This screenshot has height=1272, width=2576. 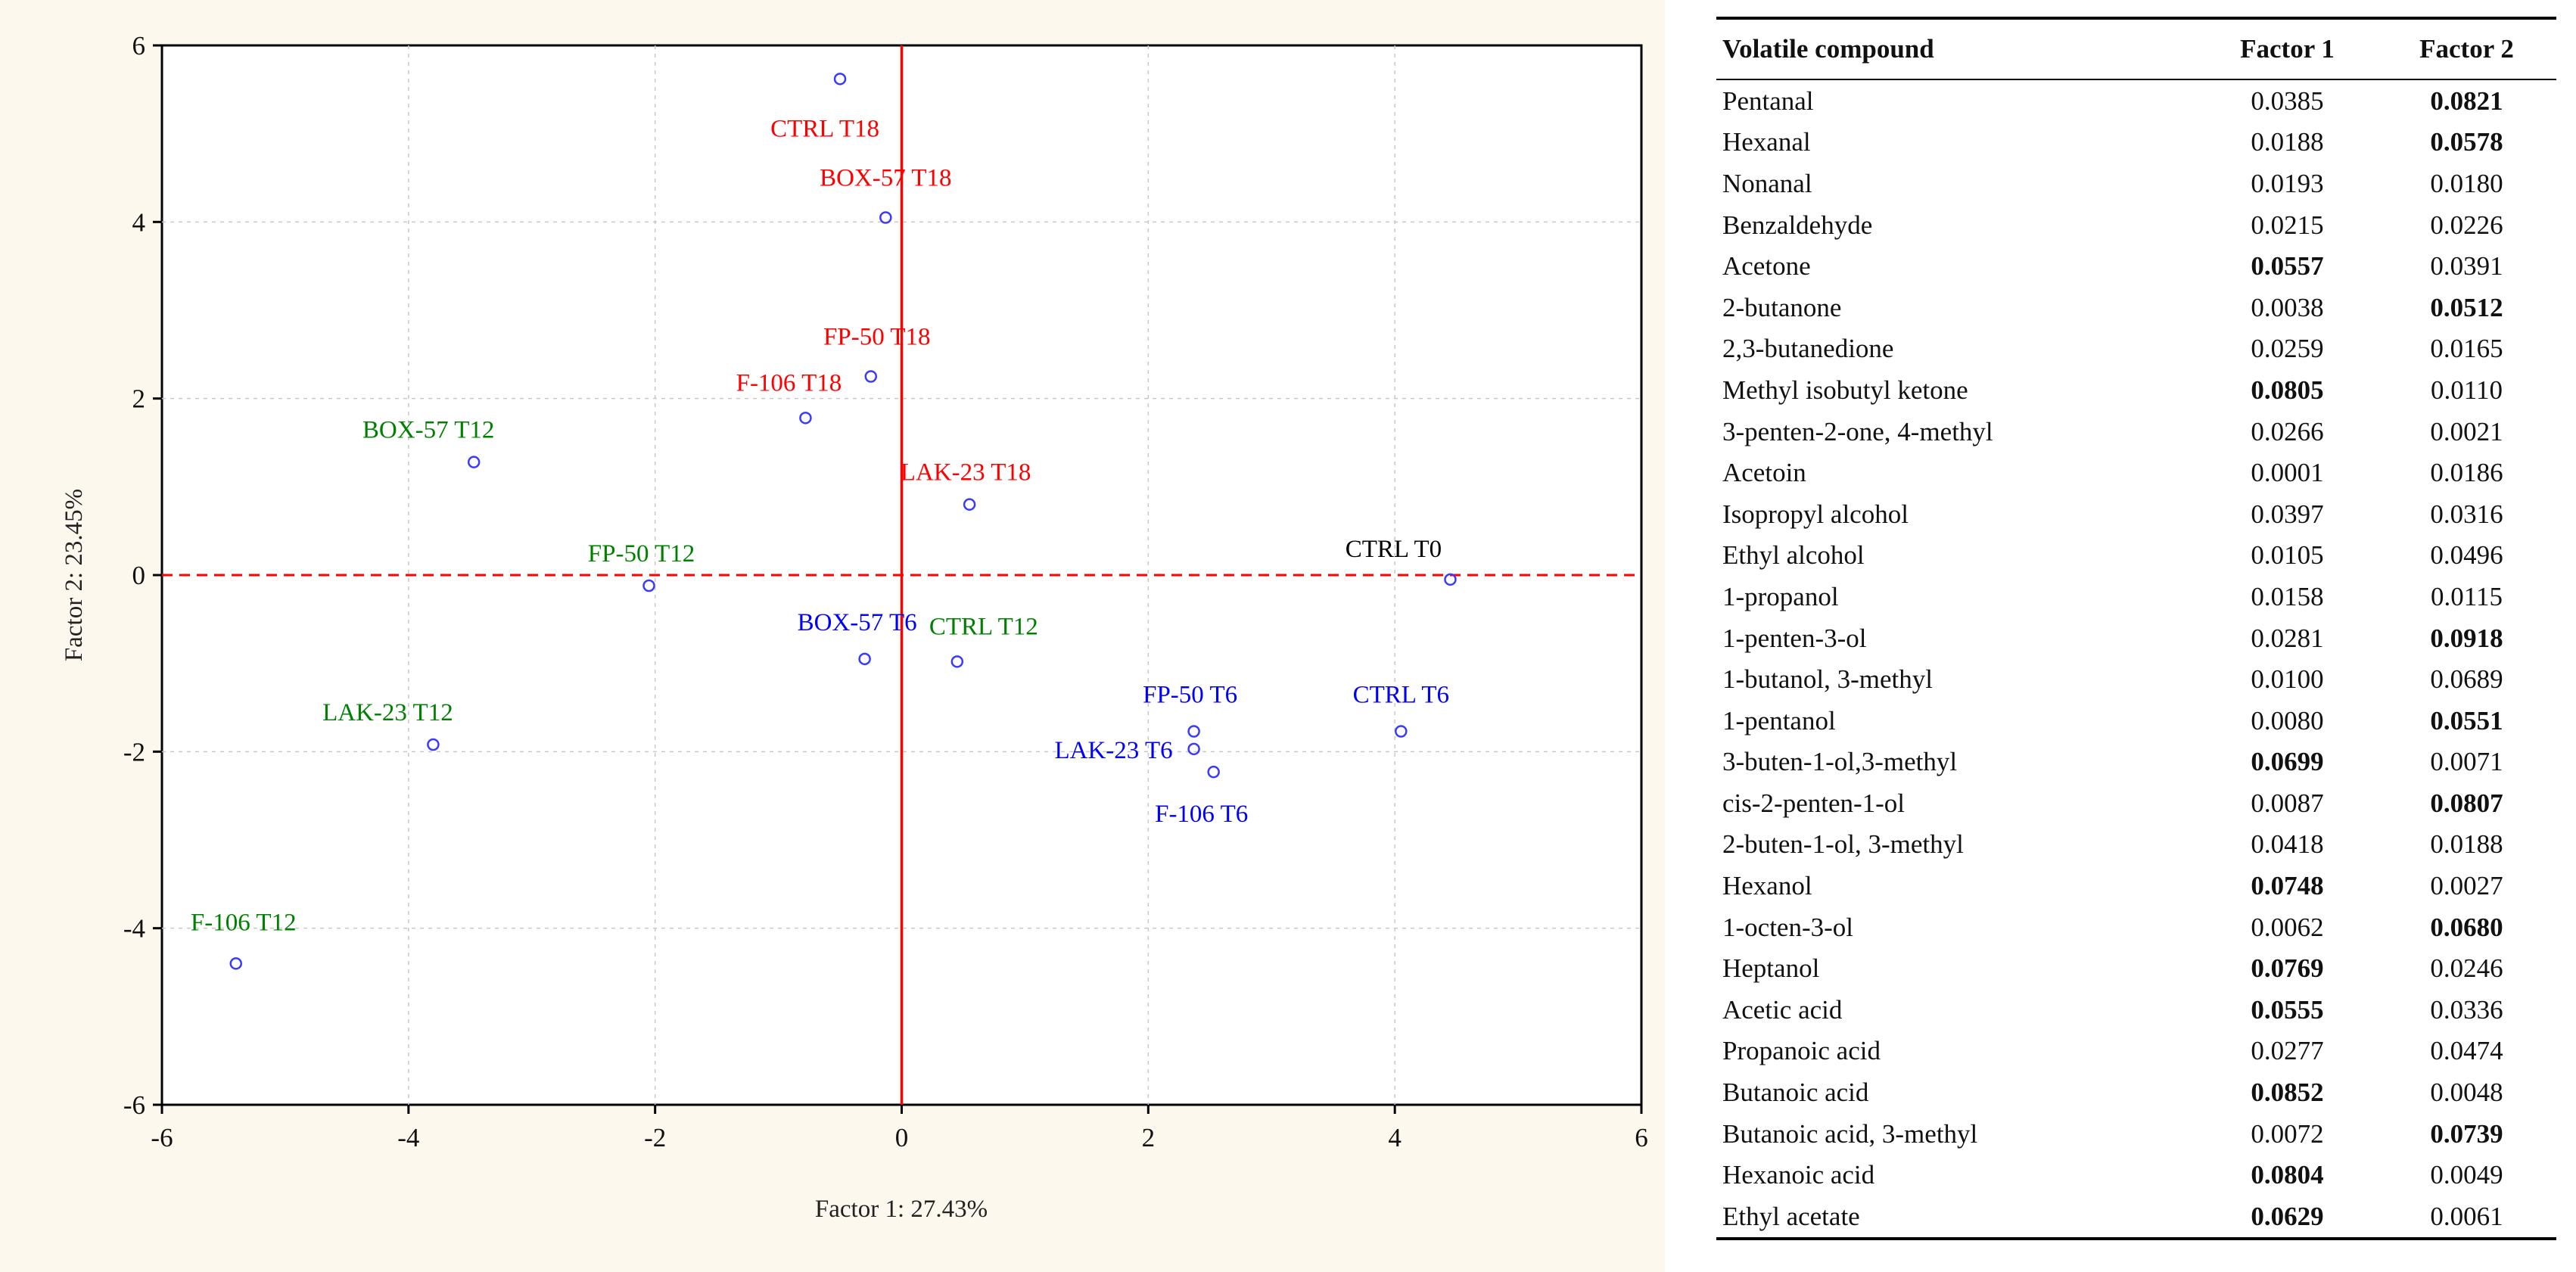 What do you see at coordinates (1779, 720) in the screenshot?
I see `cell-compound: 1-pentanol` at bounding box center [1779, 720].